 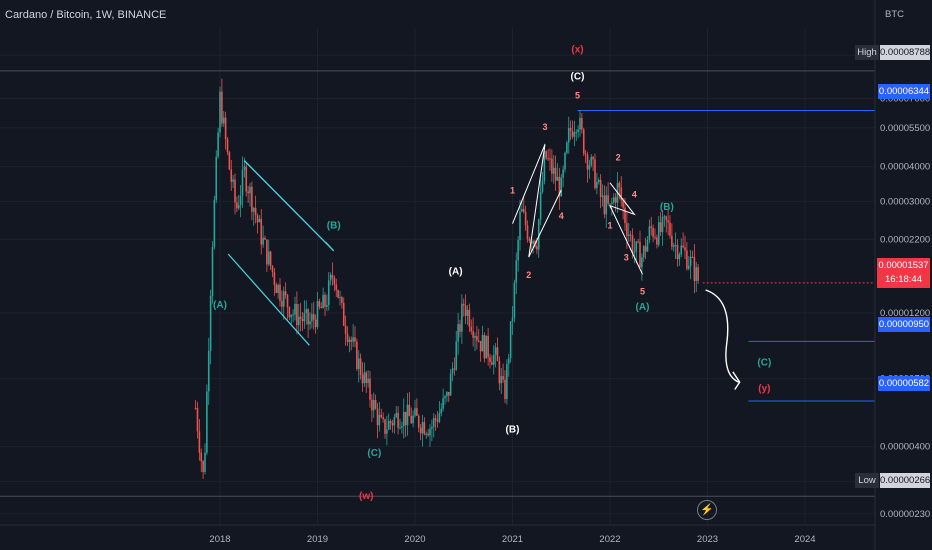 I want to click on wave-label: 1, so click(x=609, y=226).